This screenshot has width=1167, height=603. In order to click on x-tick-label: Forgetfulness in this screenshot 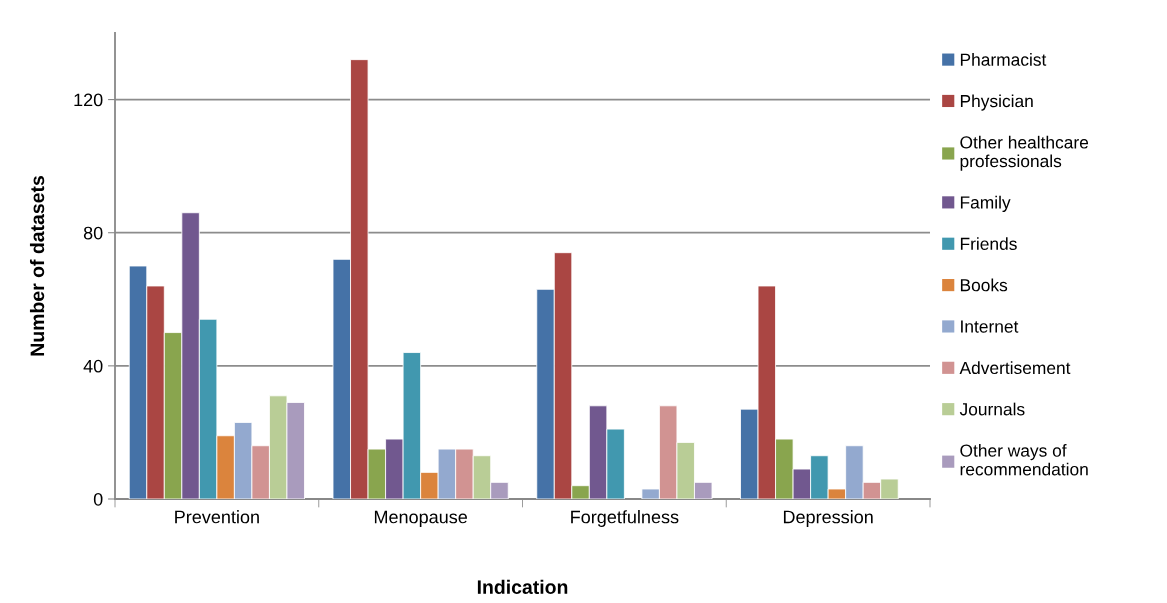, I will do `click(625, 518)`.